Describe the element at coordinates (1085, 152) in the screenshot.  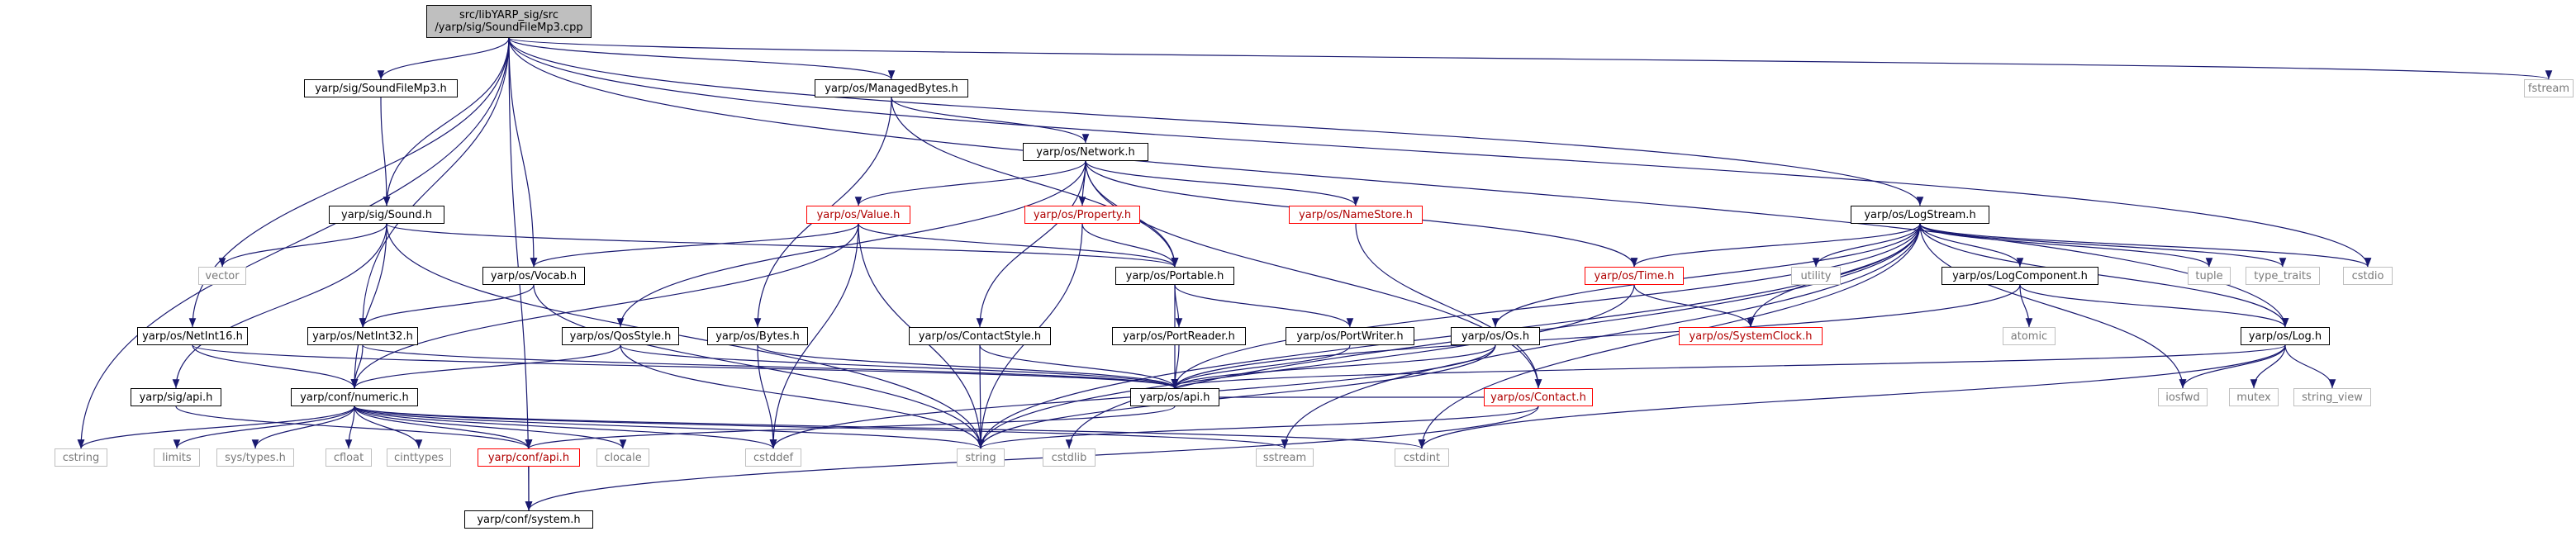
I see `node-os-network-h: yarp/os/Network.h` at that location.